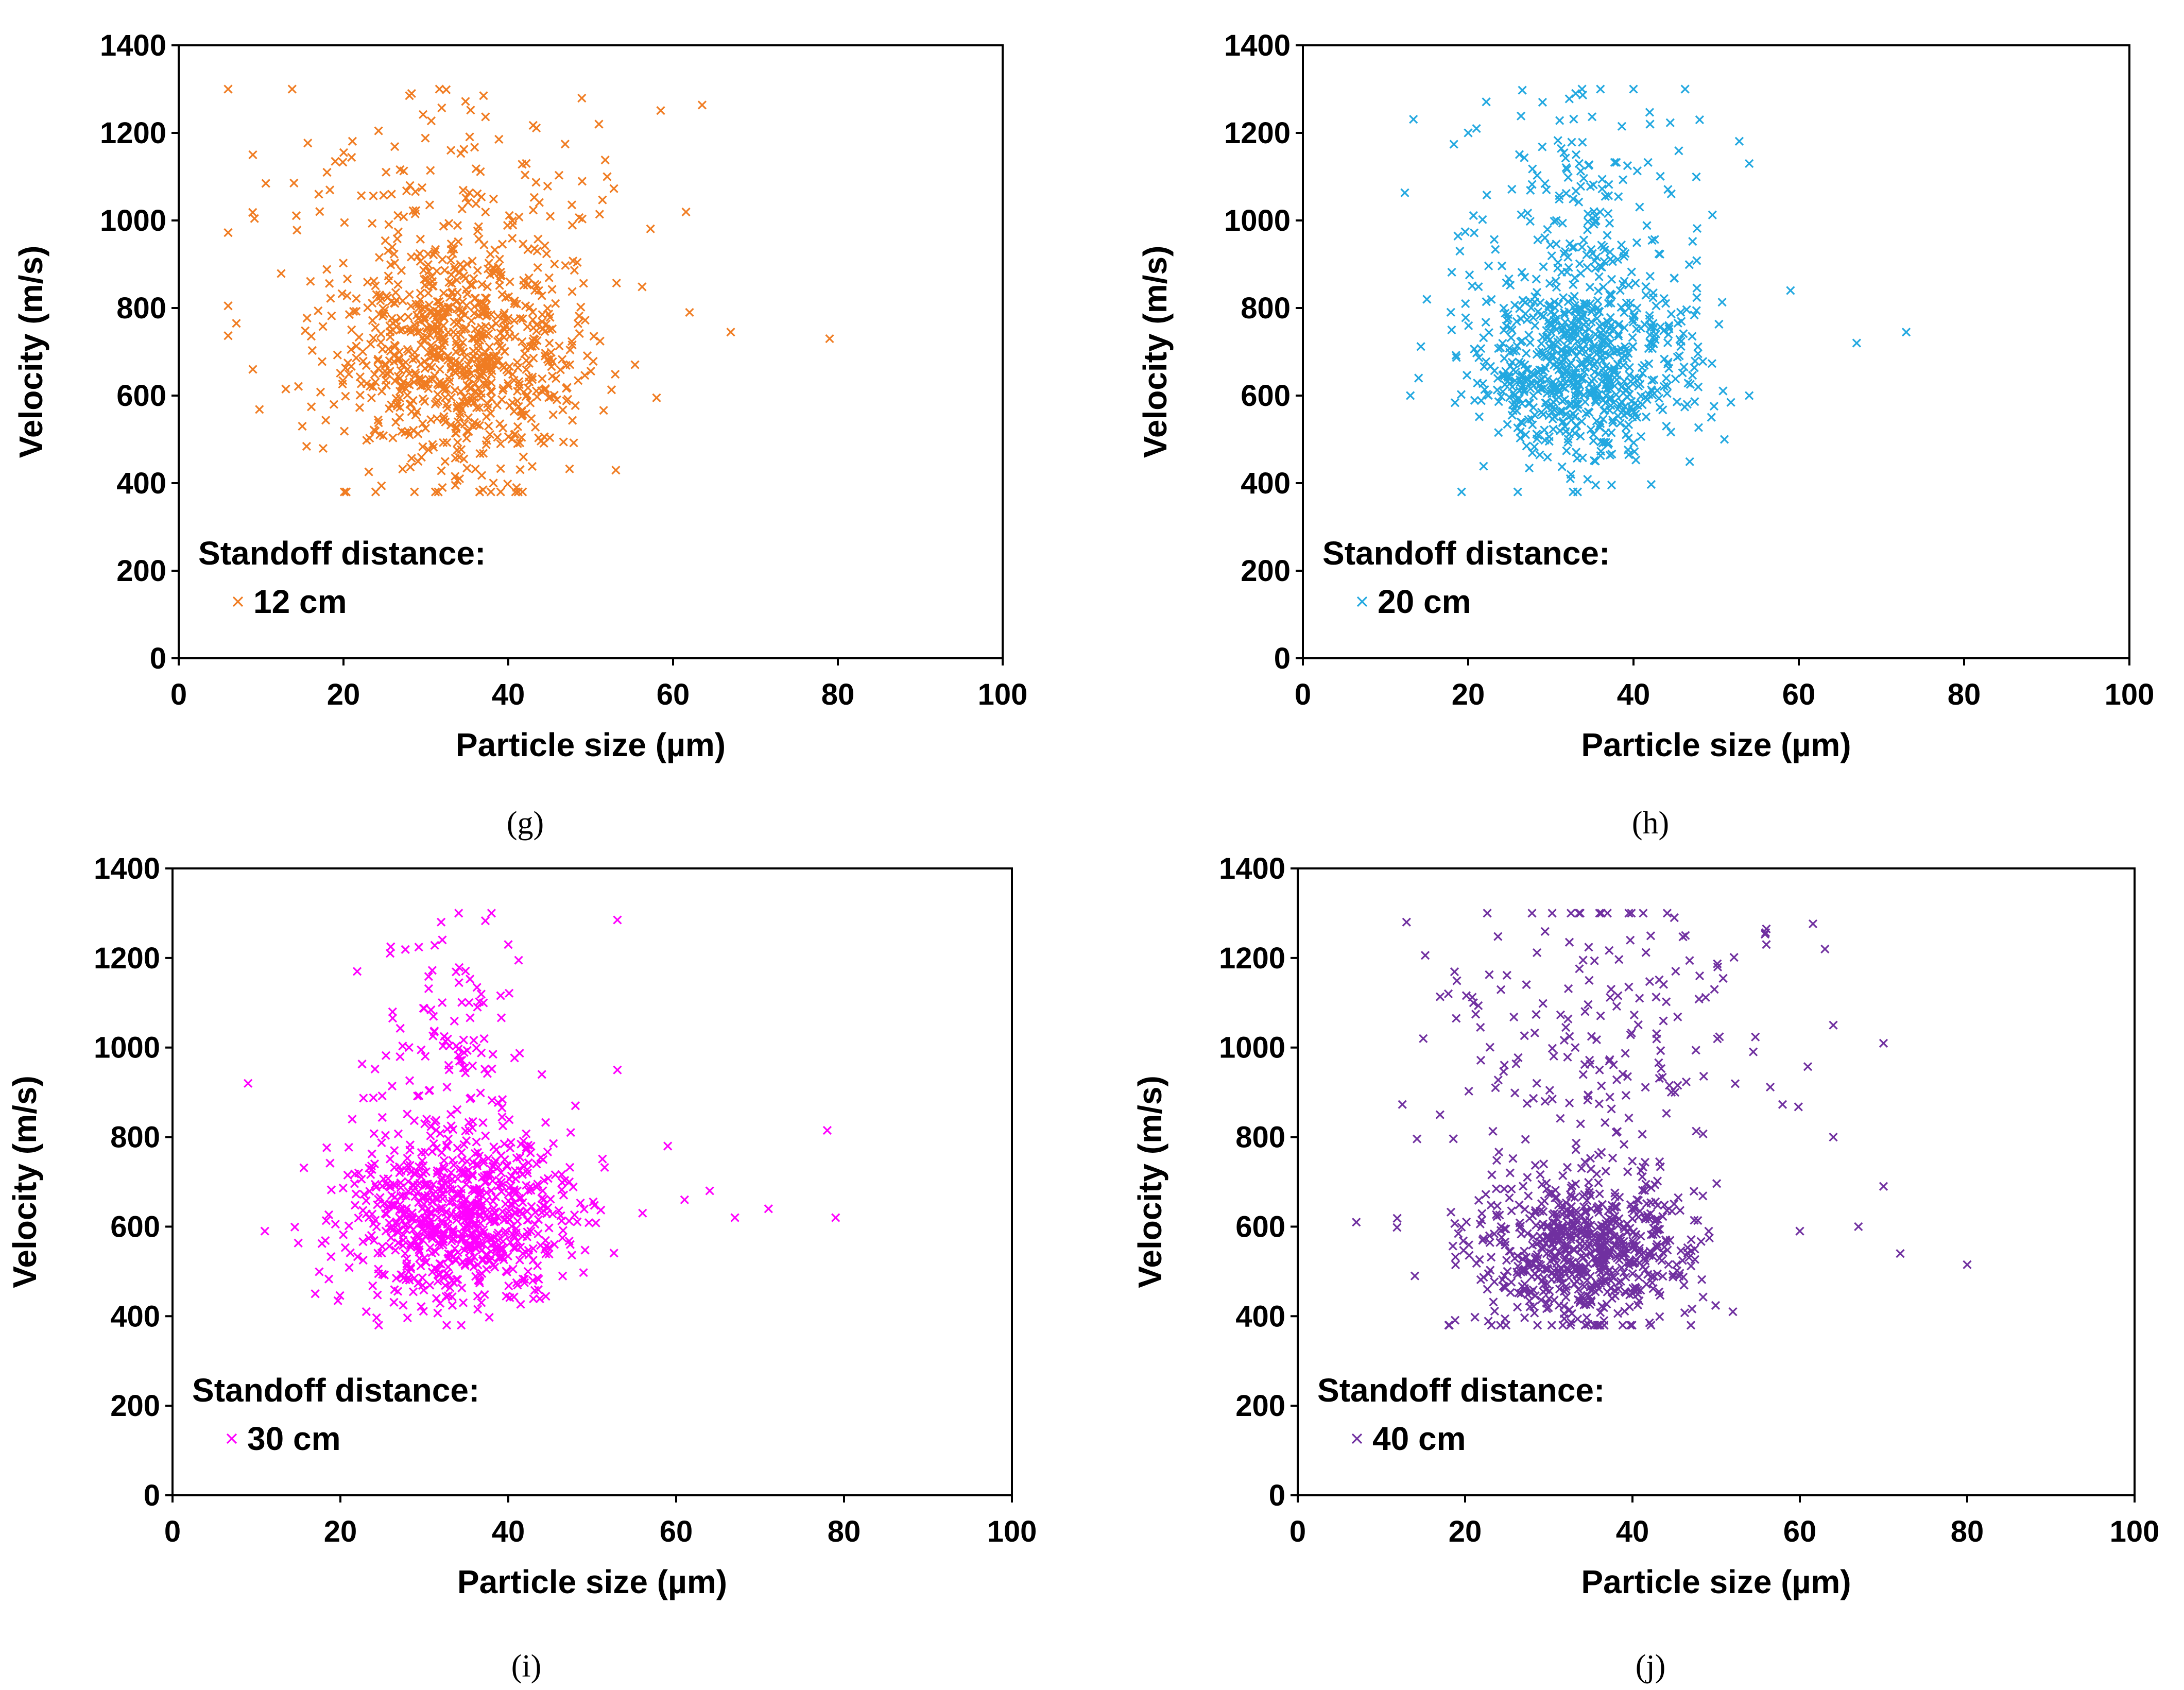  I want to click on x-axis-title: Particle size (µm), so click(1716, 744).